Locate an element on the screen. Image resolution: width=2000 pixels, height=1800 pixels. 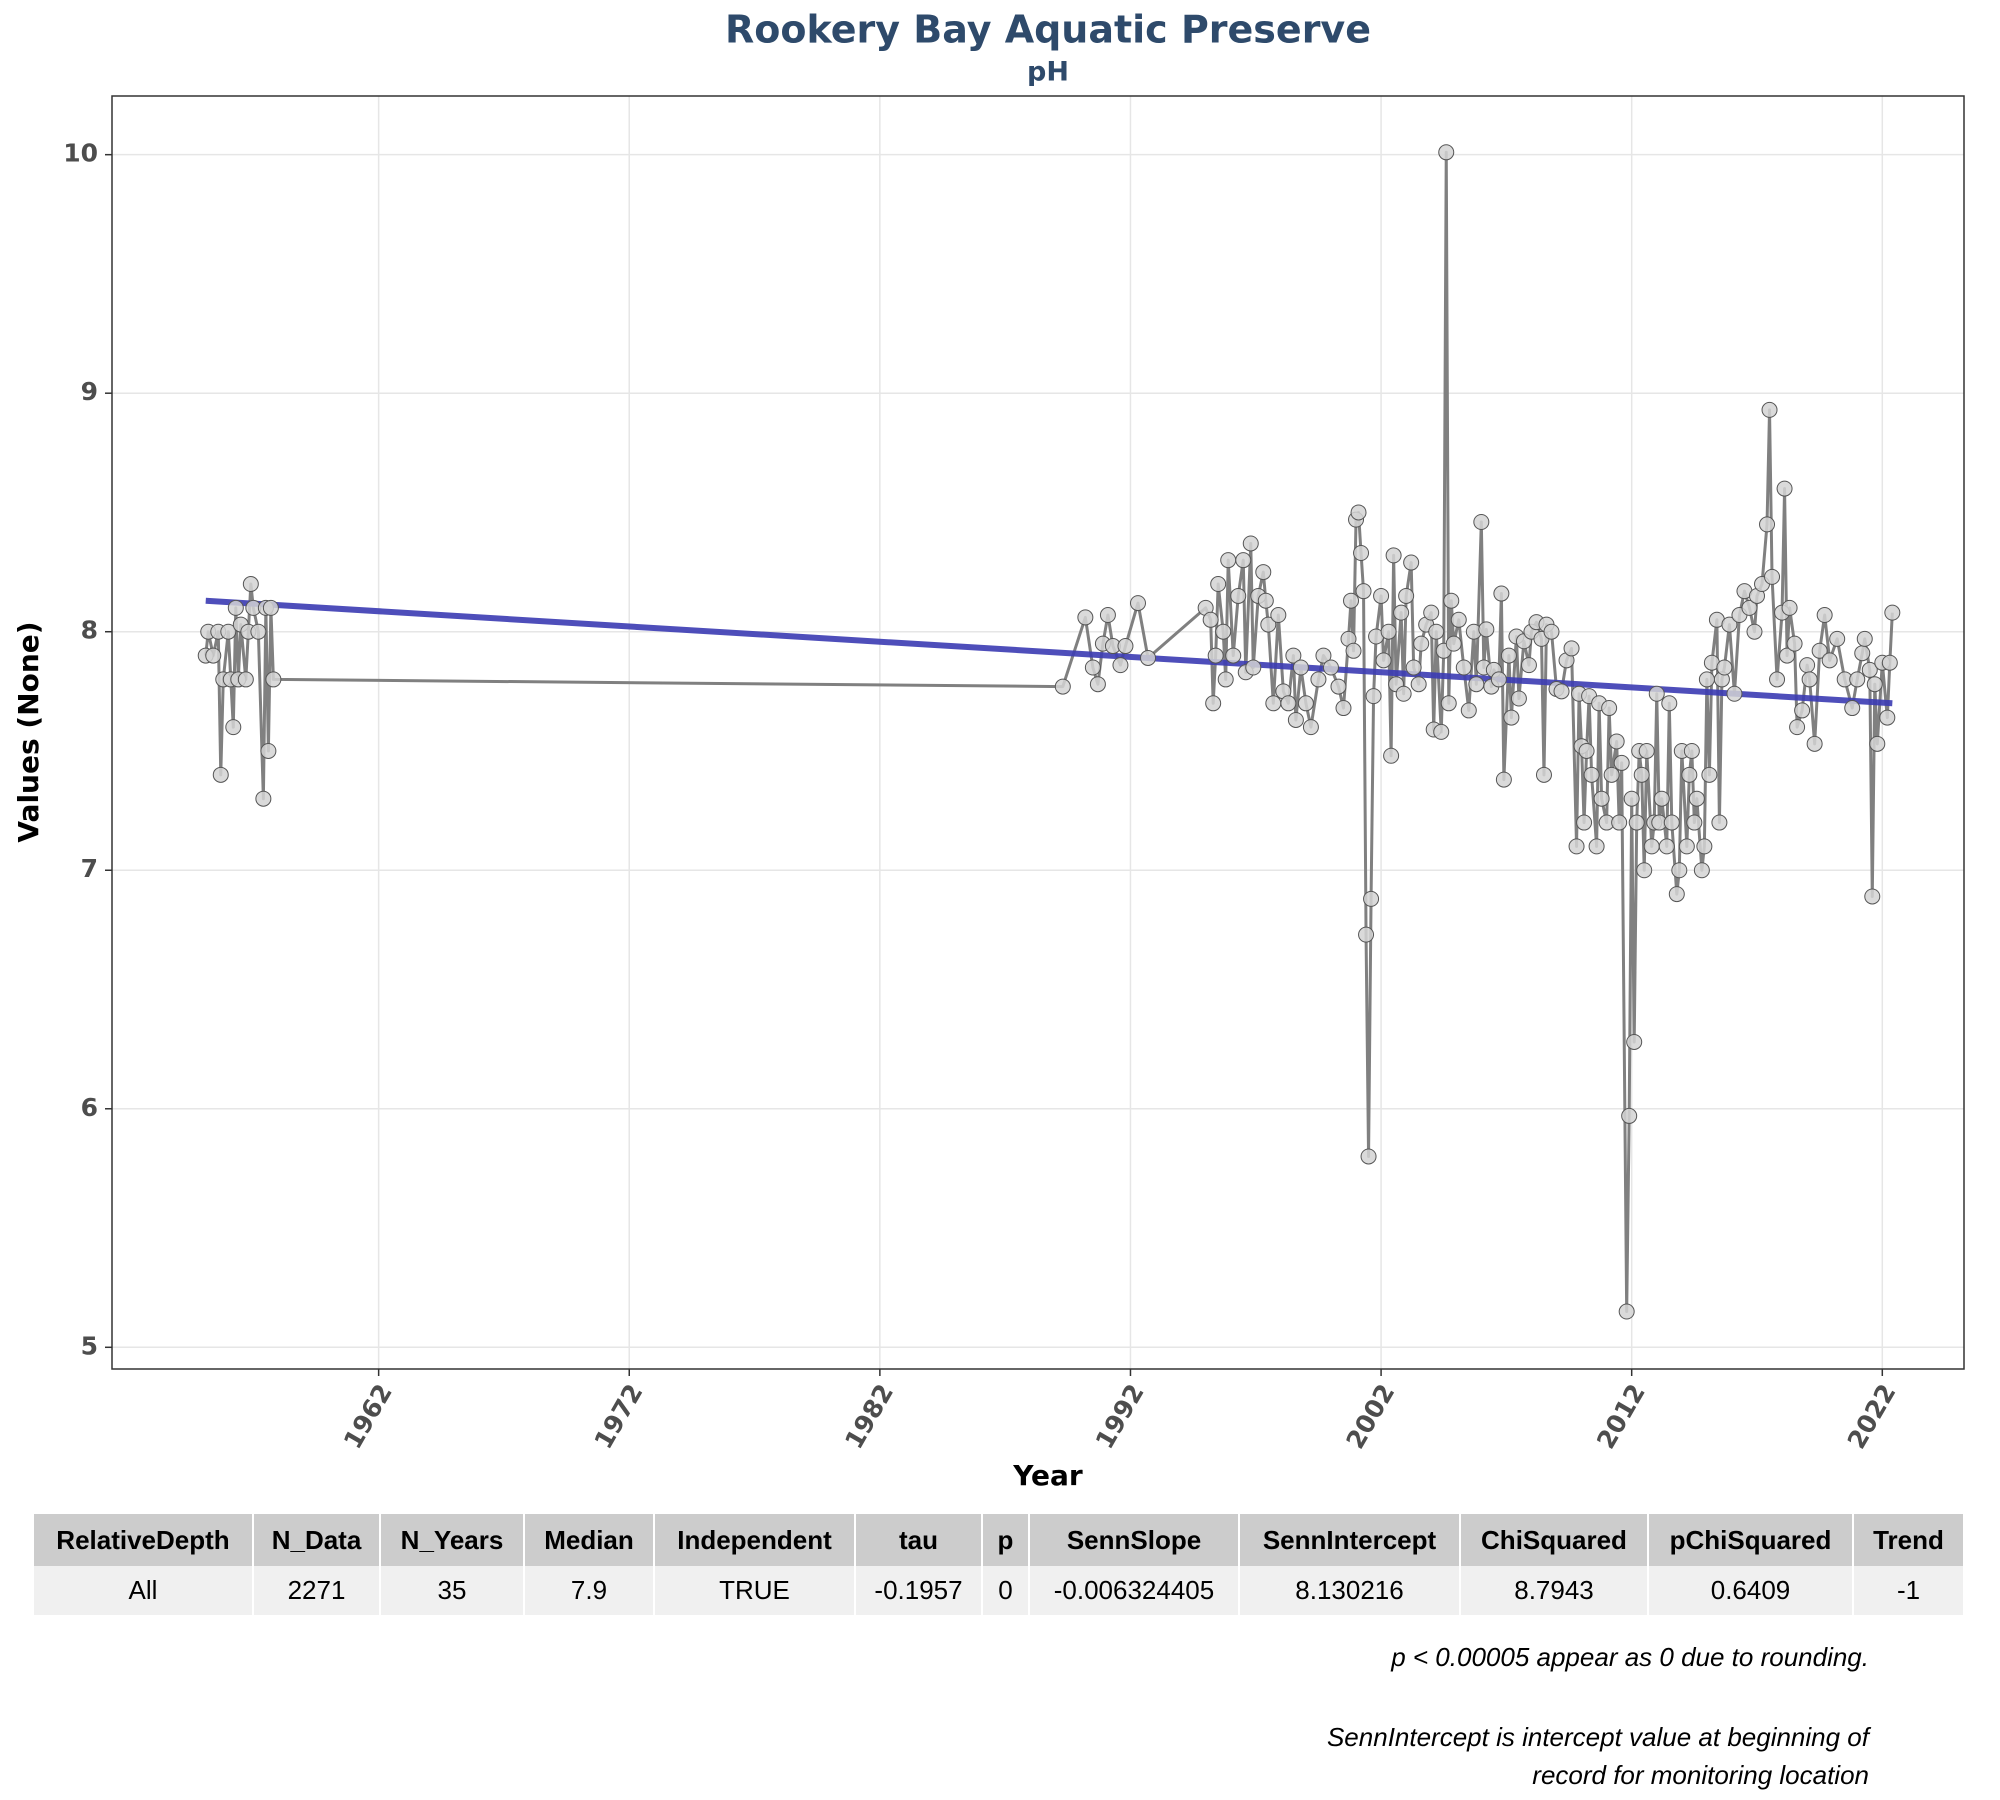
table-cell: 2271 is located at coordinates (317, 1590).